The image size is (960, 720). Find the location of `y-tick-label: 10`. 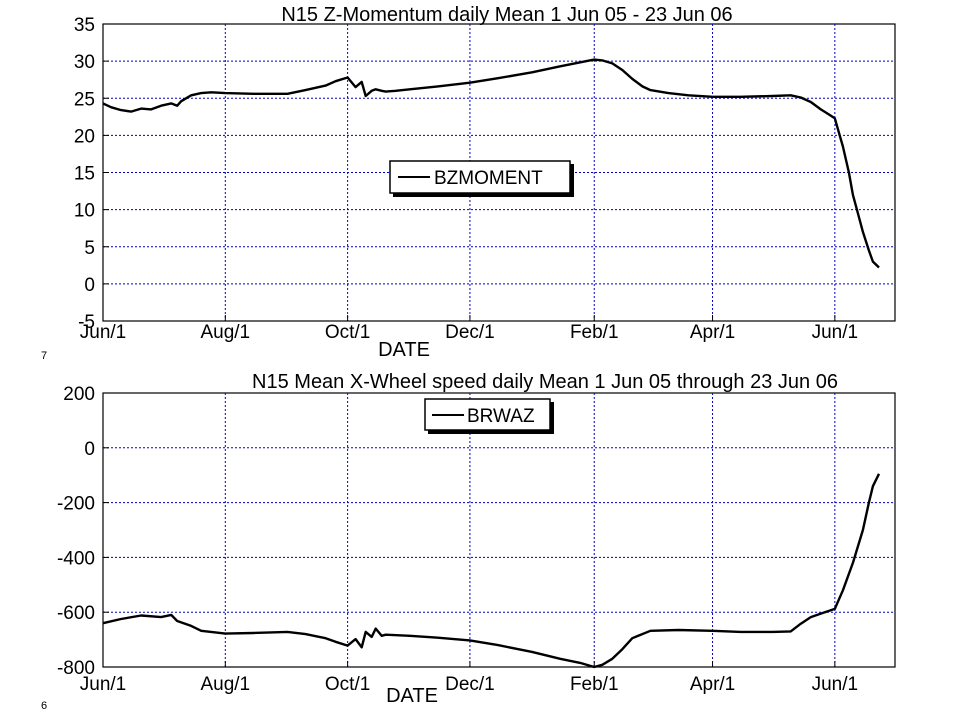

y-tick-label: 10 is located at coordinates (84, 211).